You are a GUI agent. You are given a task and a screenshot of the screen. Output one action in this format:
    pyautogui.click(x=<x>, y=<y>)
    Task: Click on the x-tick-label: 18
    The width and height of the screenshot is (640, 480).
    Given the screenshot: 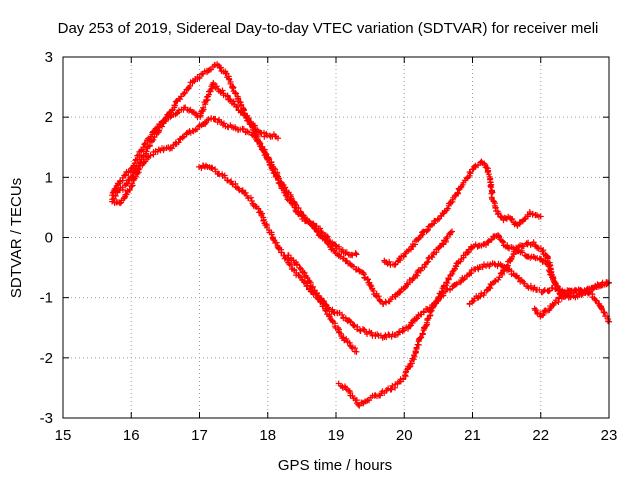 What is the action you would take?
    pyautogui.click(x=267, y=435)
    